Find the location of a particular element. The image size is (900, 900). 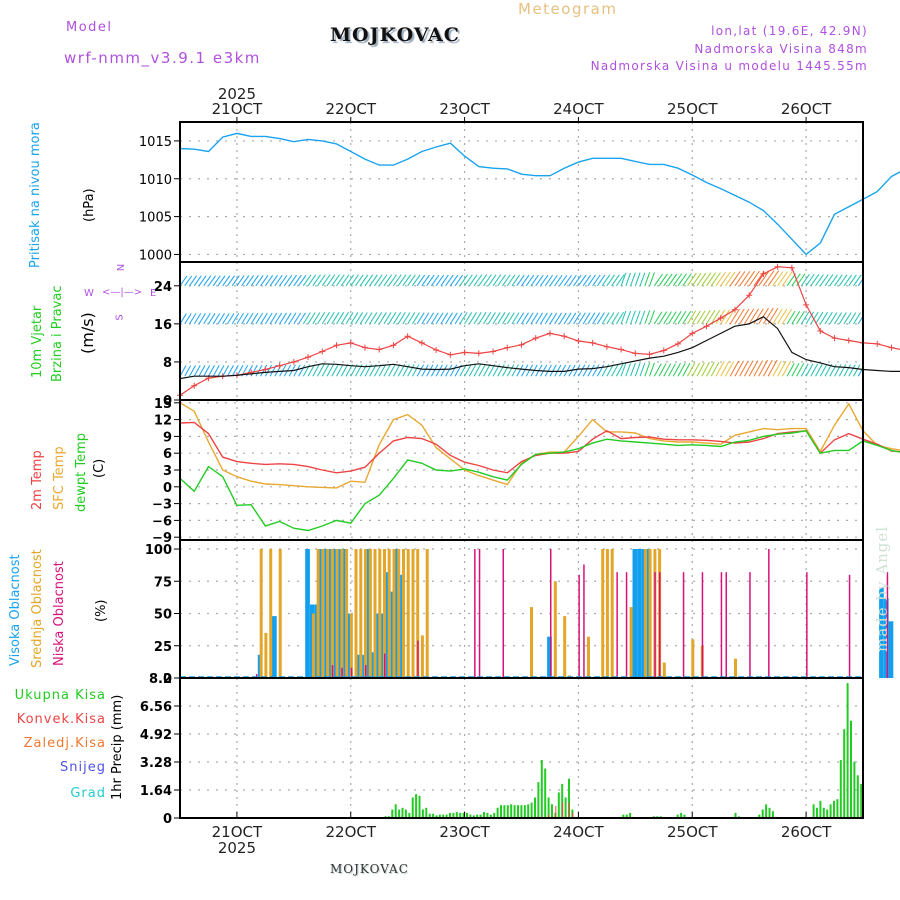

precip-convective-bar is located at coordinates (573, 815).